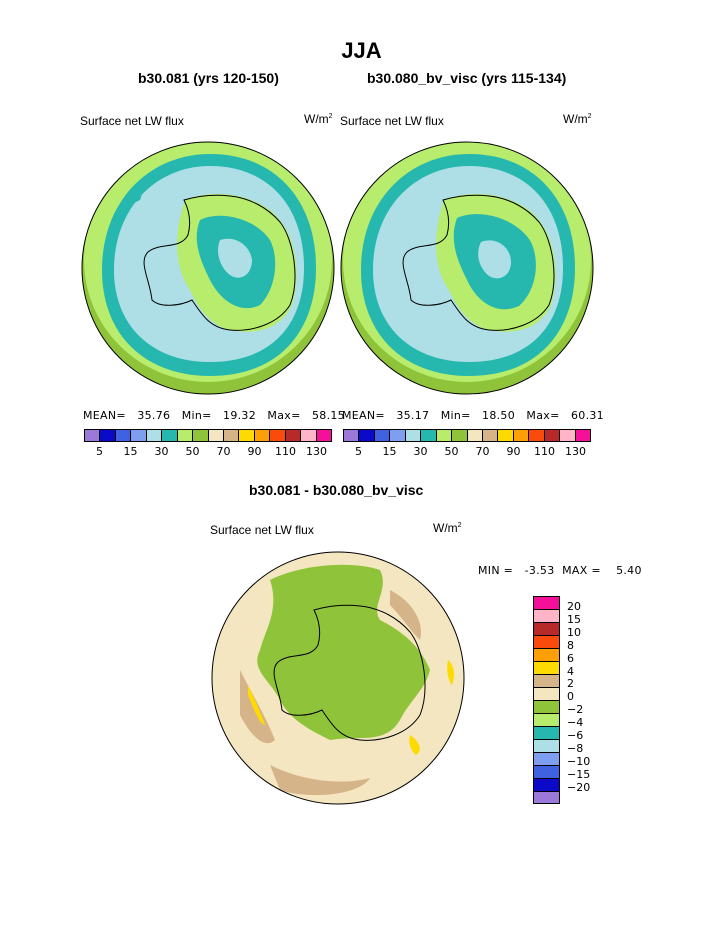 The width and height of the screenshot is (723, 935). I want to click on colorbar-tick-label: −20, so click(579, 787).